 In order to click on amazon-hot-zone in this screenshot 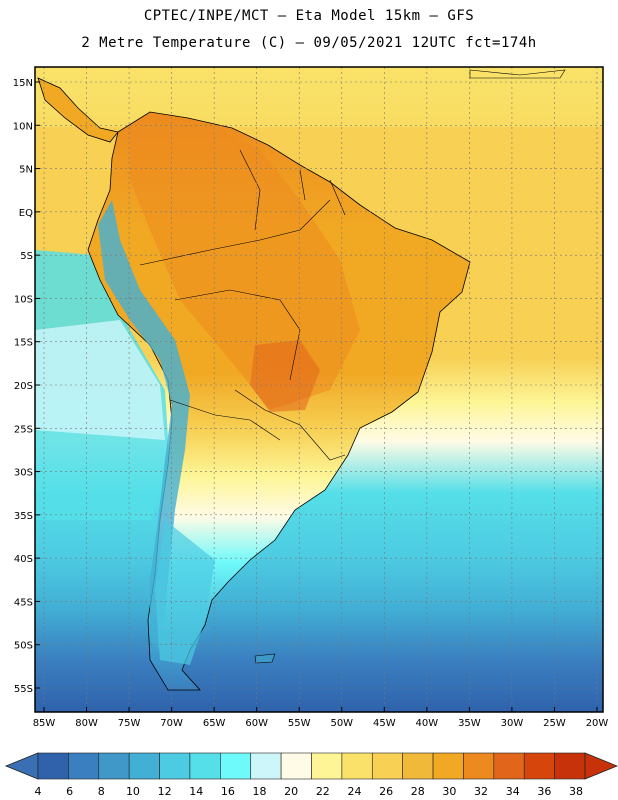, I will do `click(245, 267)`.